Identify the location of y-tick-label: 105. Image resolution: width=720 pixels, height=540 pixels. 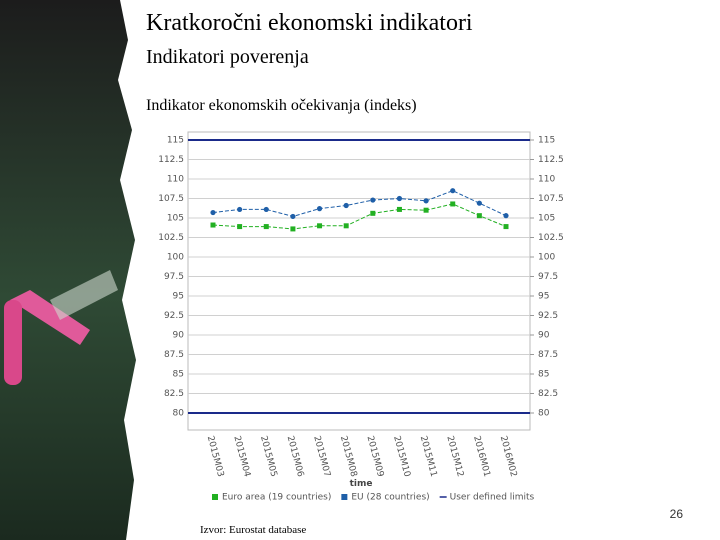
(175, 219).